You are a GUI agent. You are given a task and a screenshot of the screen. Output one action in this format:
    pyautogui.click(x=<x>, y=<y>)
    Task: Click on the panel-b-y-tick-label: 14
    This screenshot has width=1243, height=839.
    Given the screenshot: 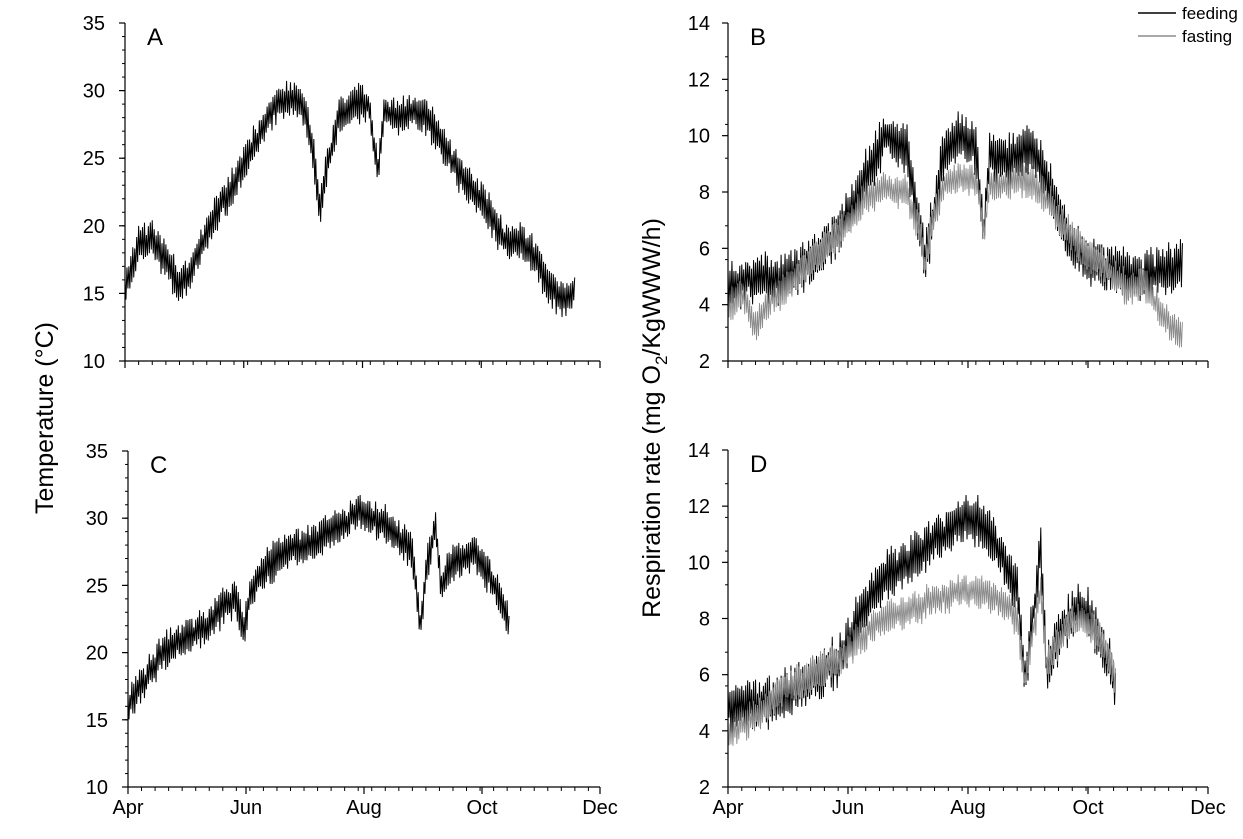 What is the action you would take?
    pyautogui.click(x=699, y=24)
    